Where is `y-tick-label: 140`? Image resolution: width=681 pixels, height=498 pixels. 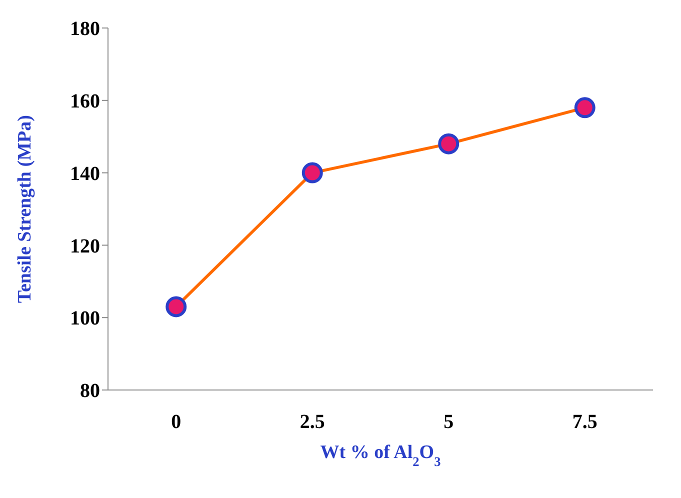 y-tick-label: 140 is located at coordinates (85, 173).